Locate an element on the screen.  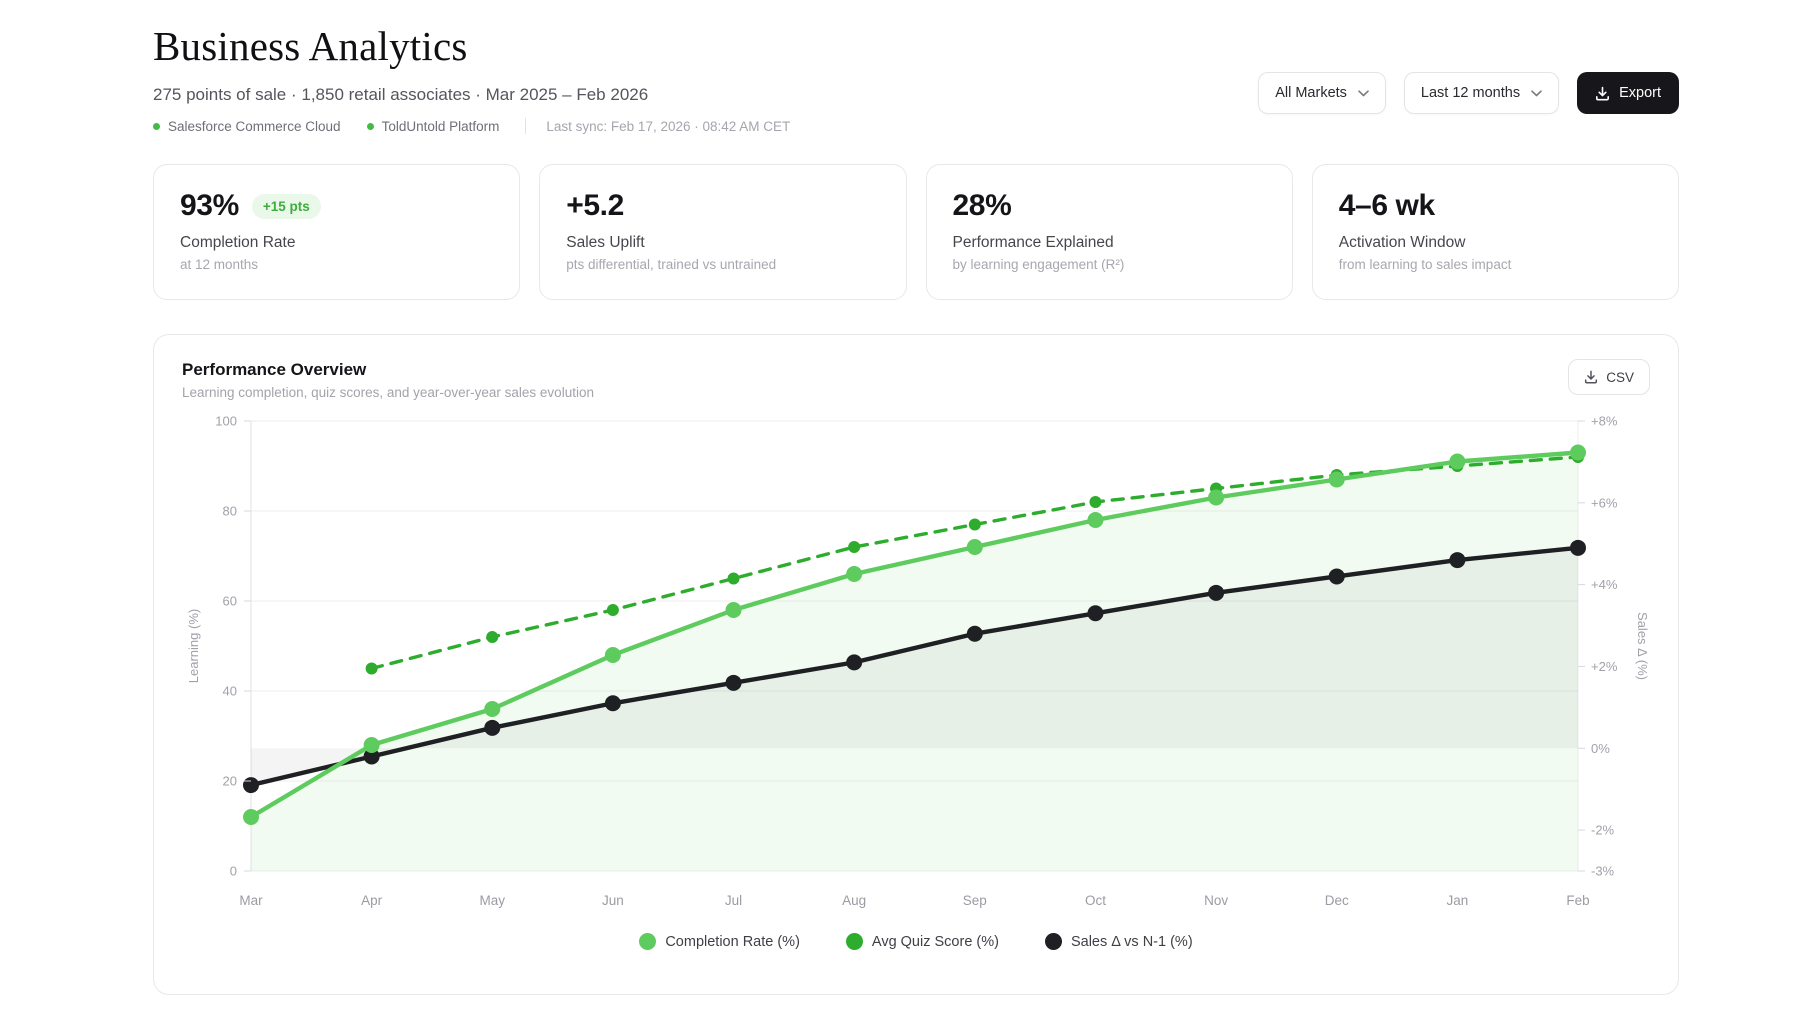
kpi-value: 4–6 wk is located at coordinates (1386, 205).